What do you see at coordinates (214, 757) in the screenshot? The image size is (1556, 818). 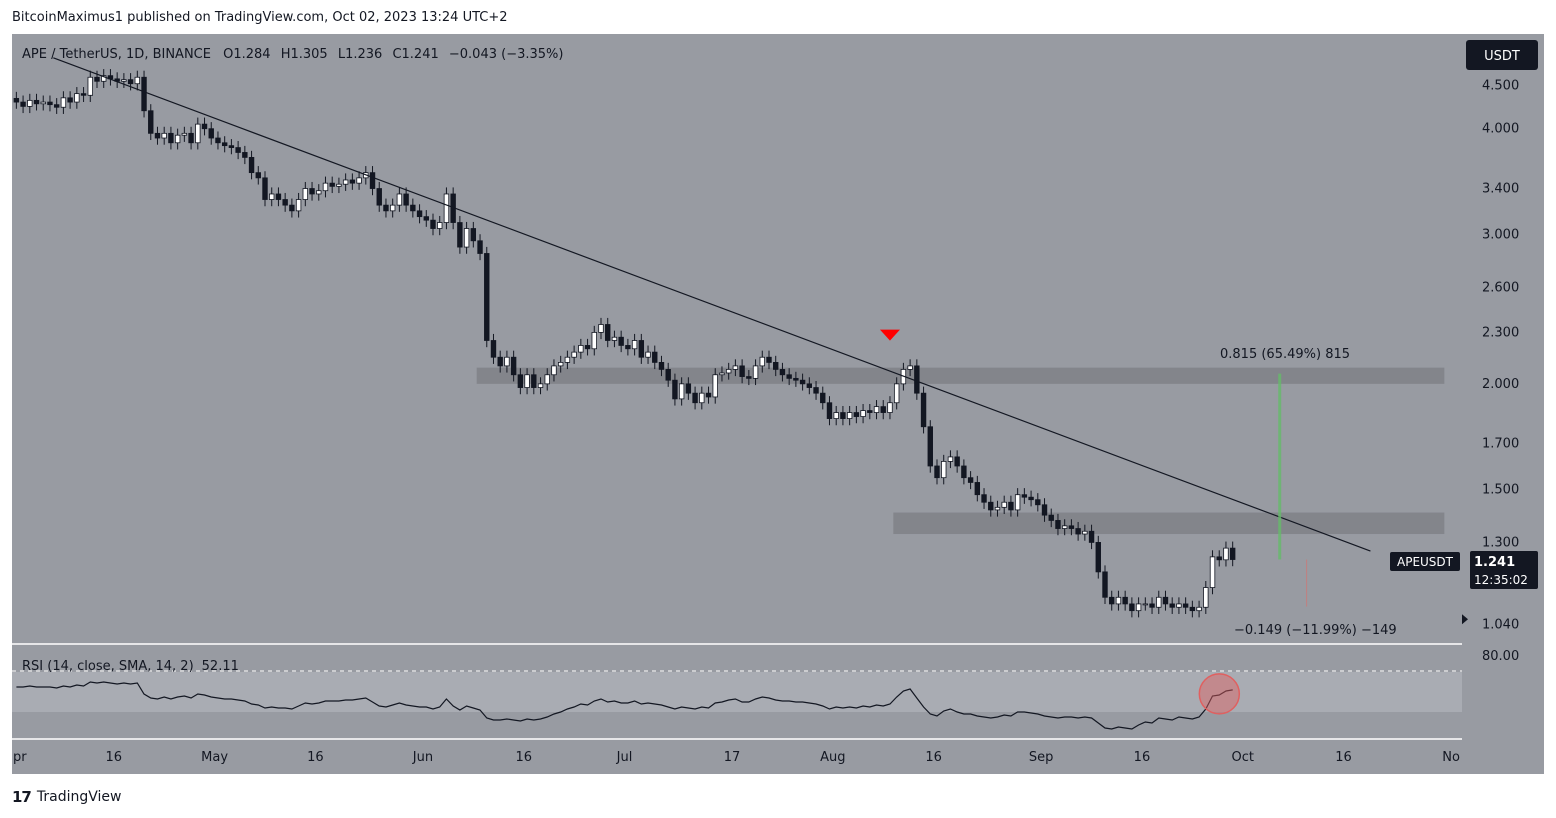 I see `time-tick-label: May` at bounding box center [214, 757].